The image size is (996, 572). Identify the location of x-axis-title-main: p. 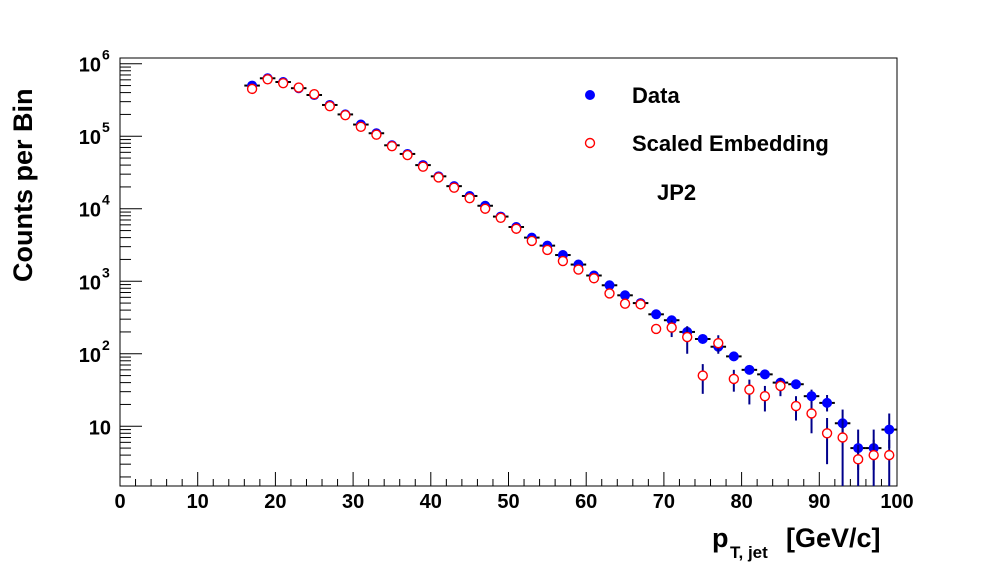
(720, 538).